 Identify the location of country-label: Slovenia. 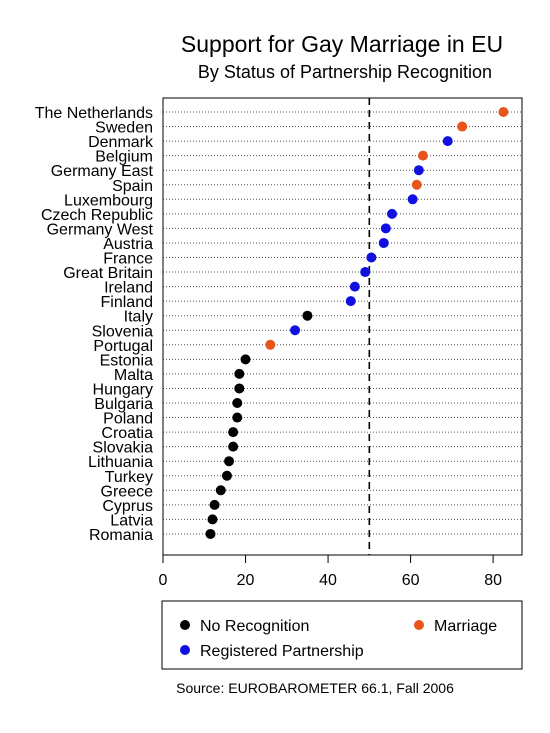
(122, 331).